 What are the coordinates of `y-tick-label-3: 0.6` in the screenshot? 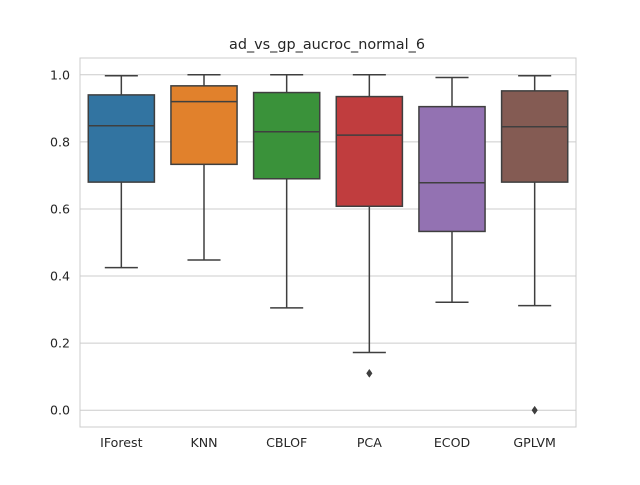 It's located at (60, 208).